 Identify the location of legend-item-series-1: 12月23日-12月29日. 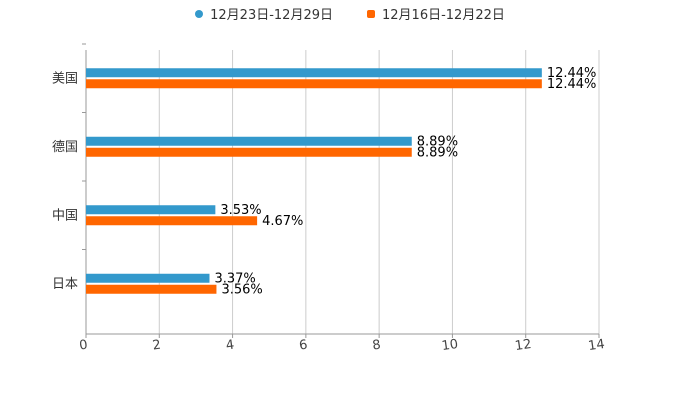
(264, 13).